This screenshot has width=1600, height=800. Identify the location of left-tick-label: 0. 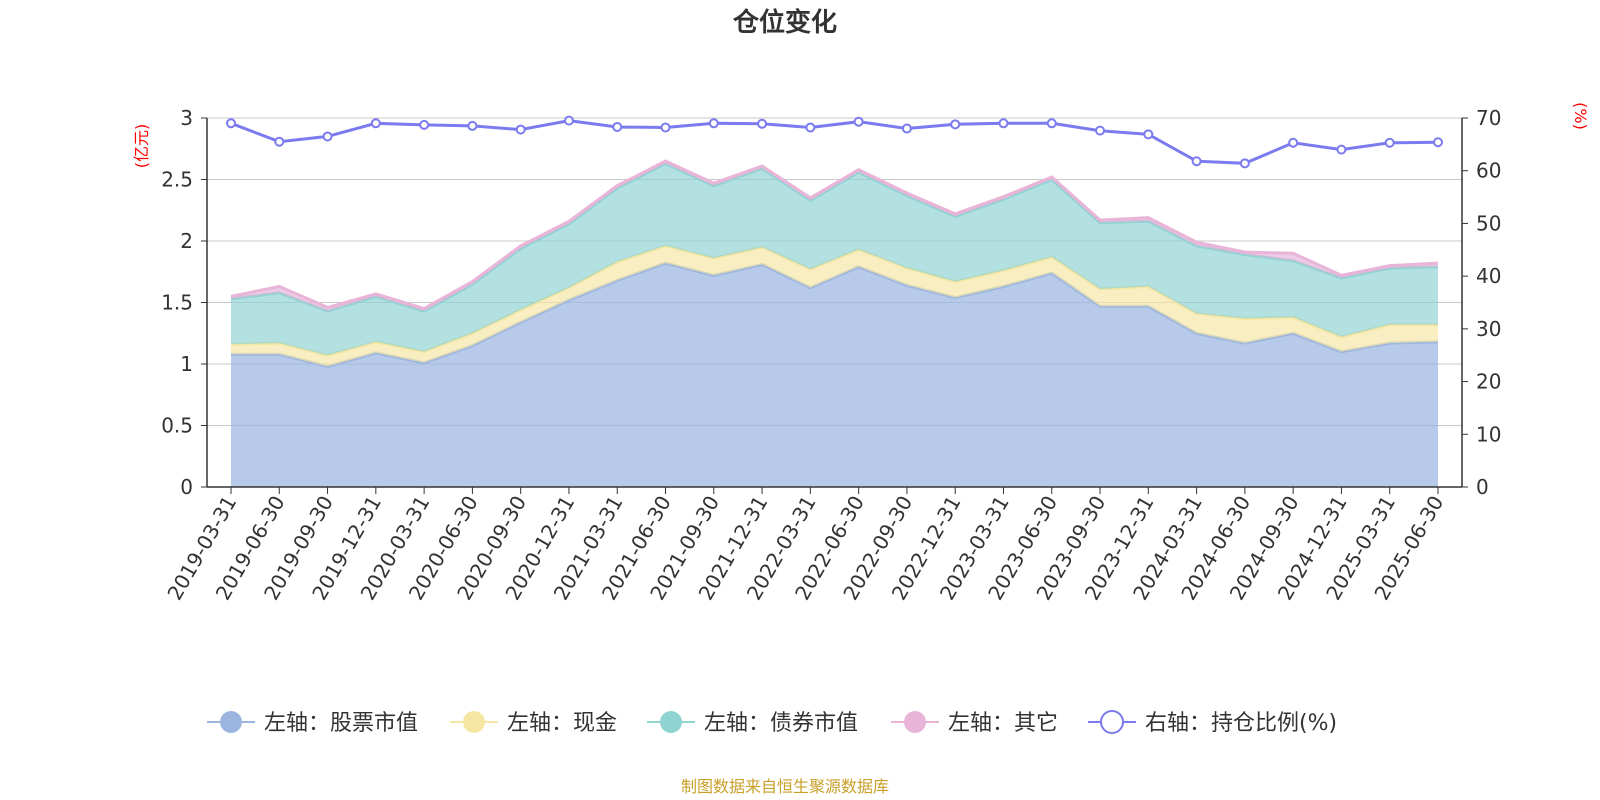
(186, 487).